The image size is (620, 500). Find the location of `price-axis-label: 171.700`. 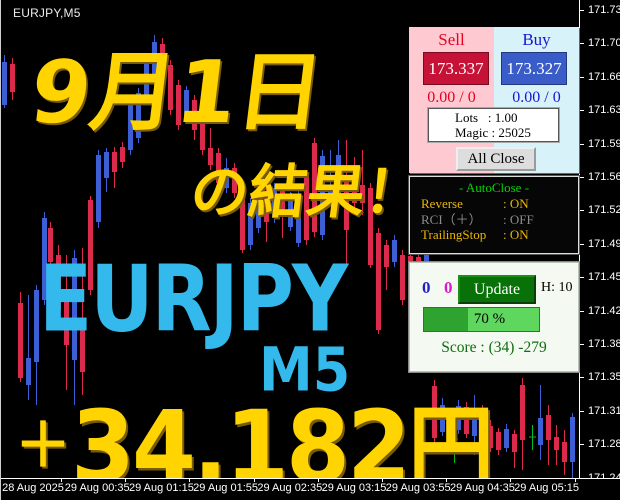

price-axis-label: 171.700 is located at coordinates (604, 43).